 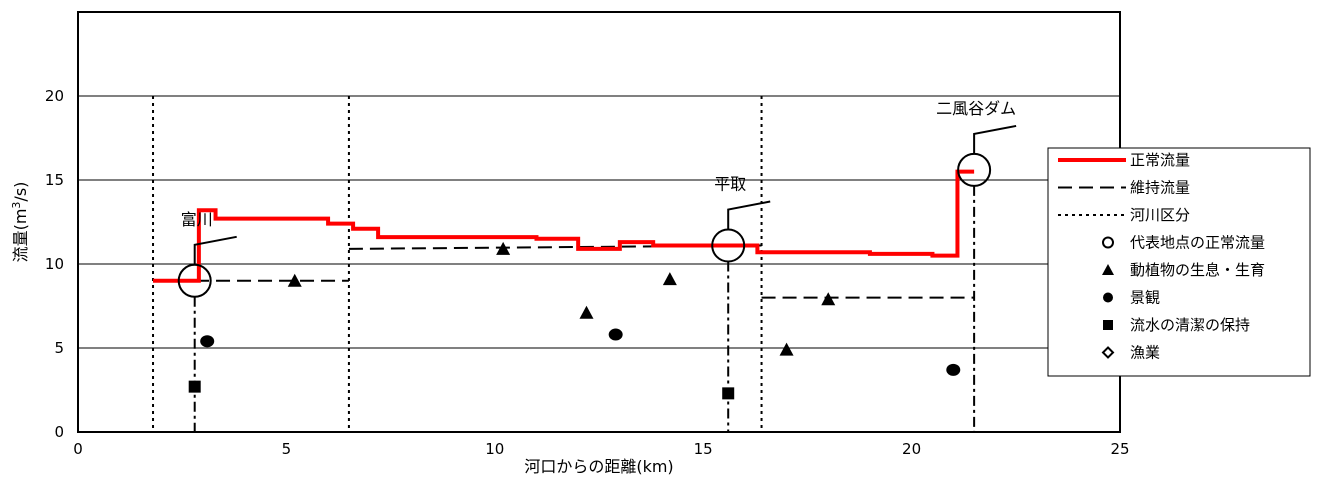 What do you see at coordinates (287, 449) in the screenshot?
I see `x-tick-label: 5` at bounding box center [287, 449].